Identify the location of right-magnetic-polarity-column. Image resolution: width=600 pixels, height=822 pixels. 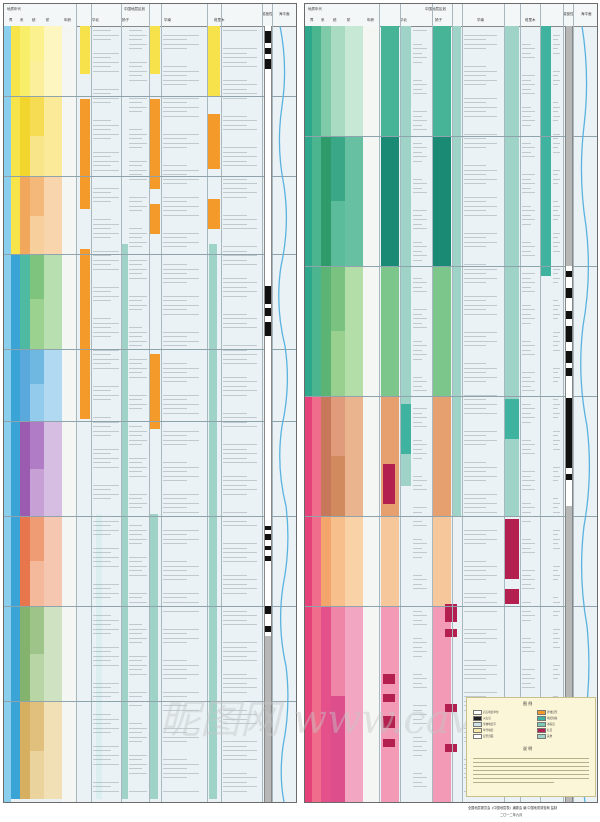
(569, 414).